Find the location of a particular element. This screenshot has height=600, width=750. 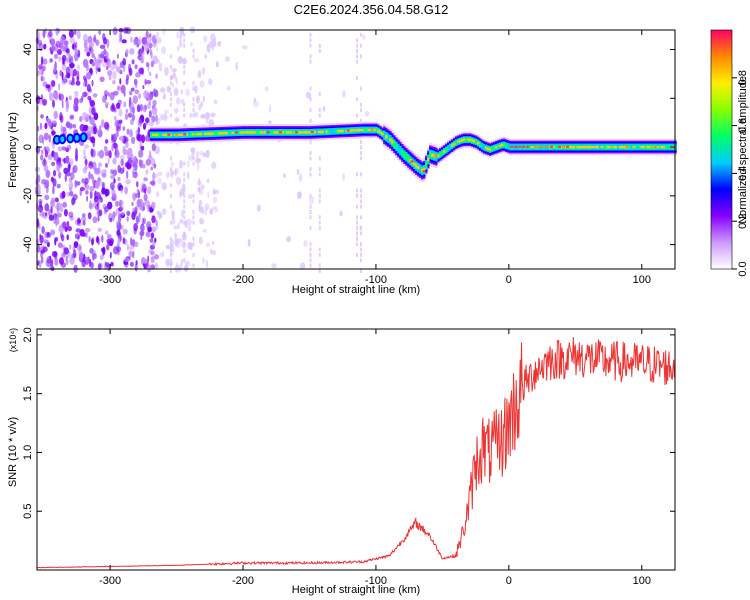

snr-x-axis-label: Height of straight line (km) is located at coordinates (356, 590).